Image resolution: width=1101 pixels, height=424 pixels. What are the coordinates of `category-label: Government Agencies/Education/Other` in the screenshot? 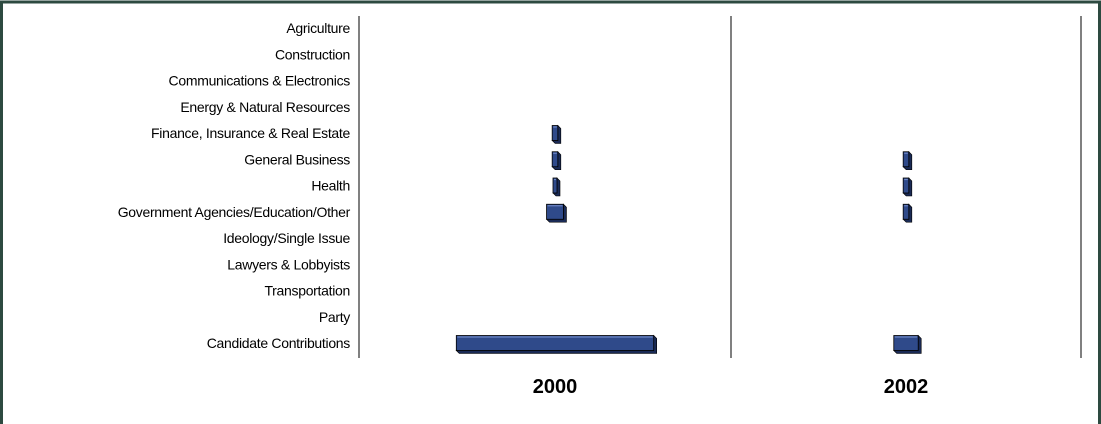 It's located at (234, 212).